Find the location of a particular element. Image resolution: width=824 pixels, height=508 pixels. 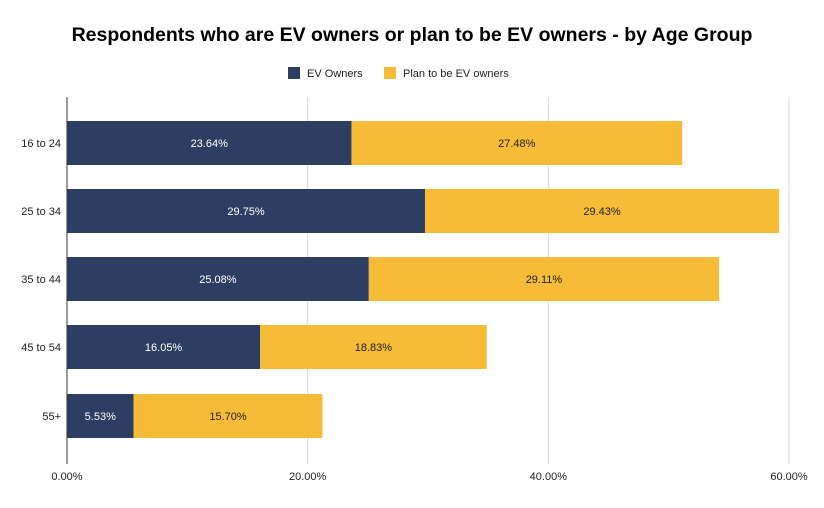

y-tick-label: 45 to 54 is located at coordinates (41, 348).